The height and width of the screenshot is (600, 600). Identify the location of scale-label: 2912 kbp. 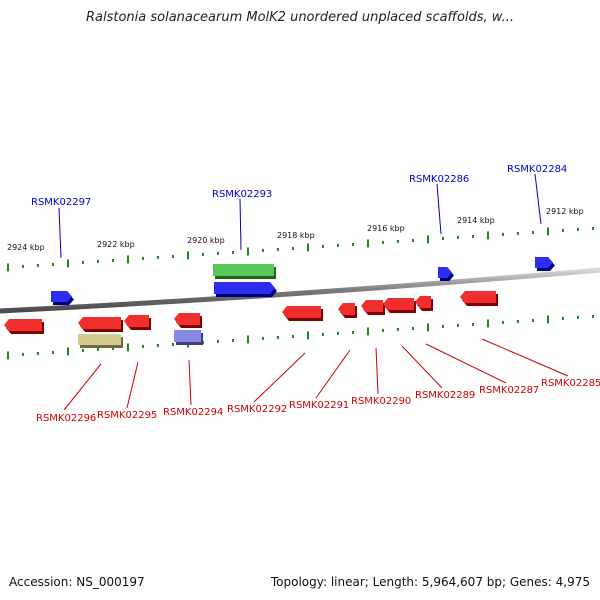
(565, 211).